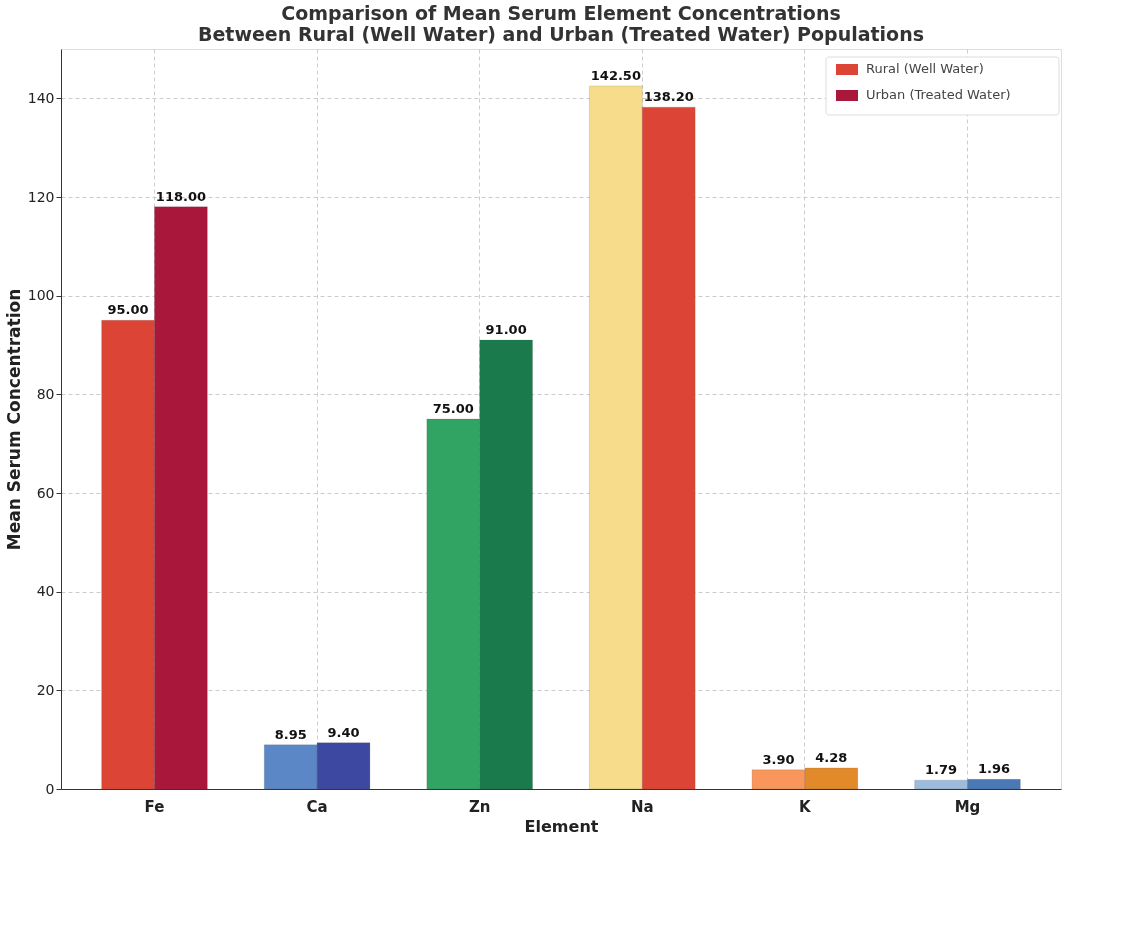  I want to click on data-label: 9.40, so click(343, 732).